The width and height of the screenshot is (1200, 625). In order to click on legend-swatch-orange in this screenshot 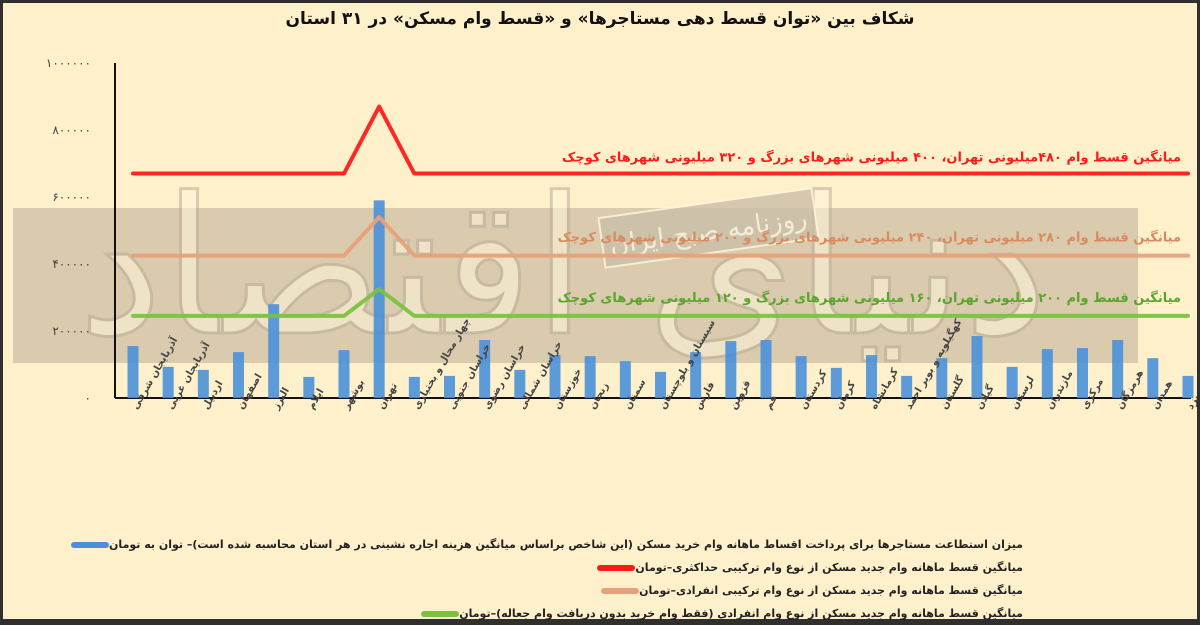, I will do `click(620, 590)`.